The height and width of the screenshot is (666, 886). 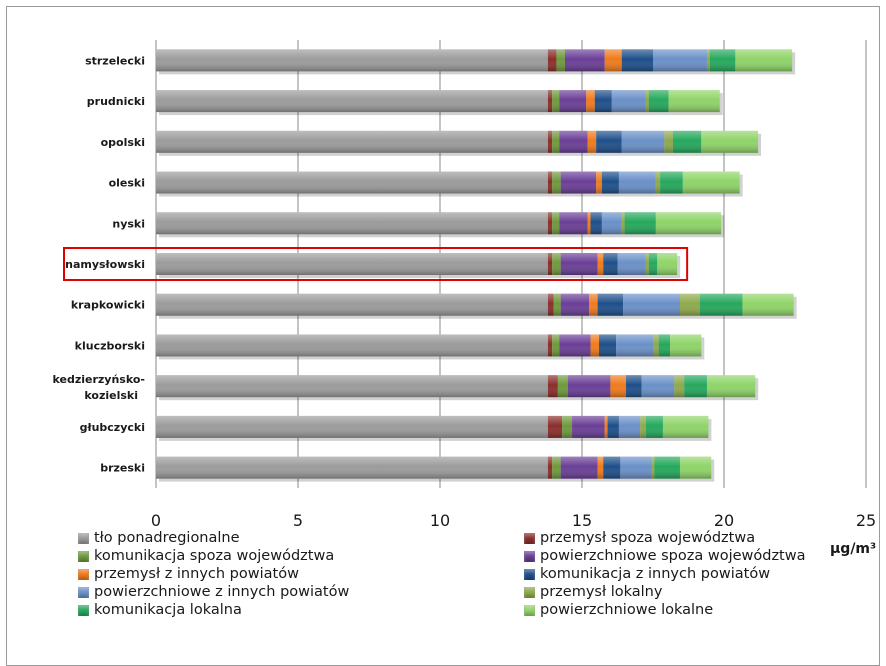 I want to click on legend-item: komunikacja z innych powiatów, so click(x=647, y=574).